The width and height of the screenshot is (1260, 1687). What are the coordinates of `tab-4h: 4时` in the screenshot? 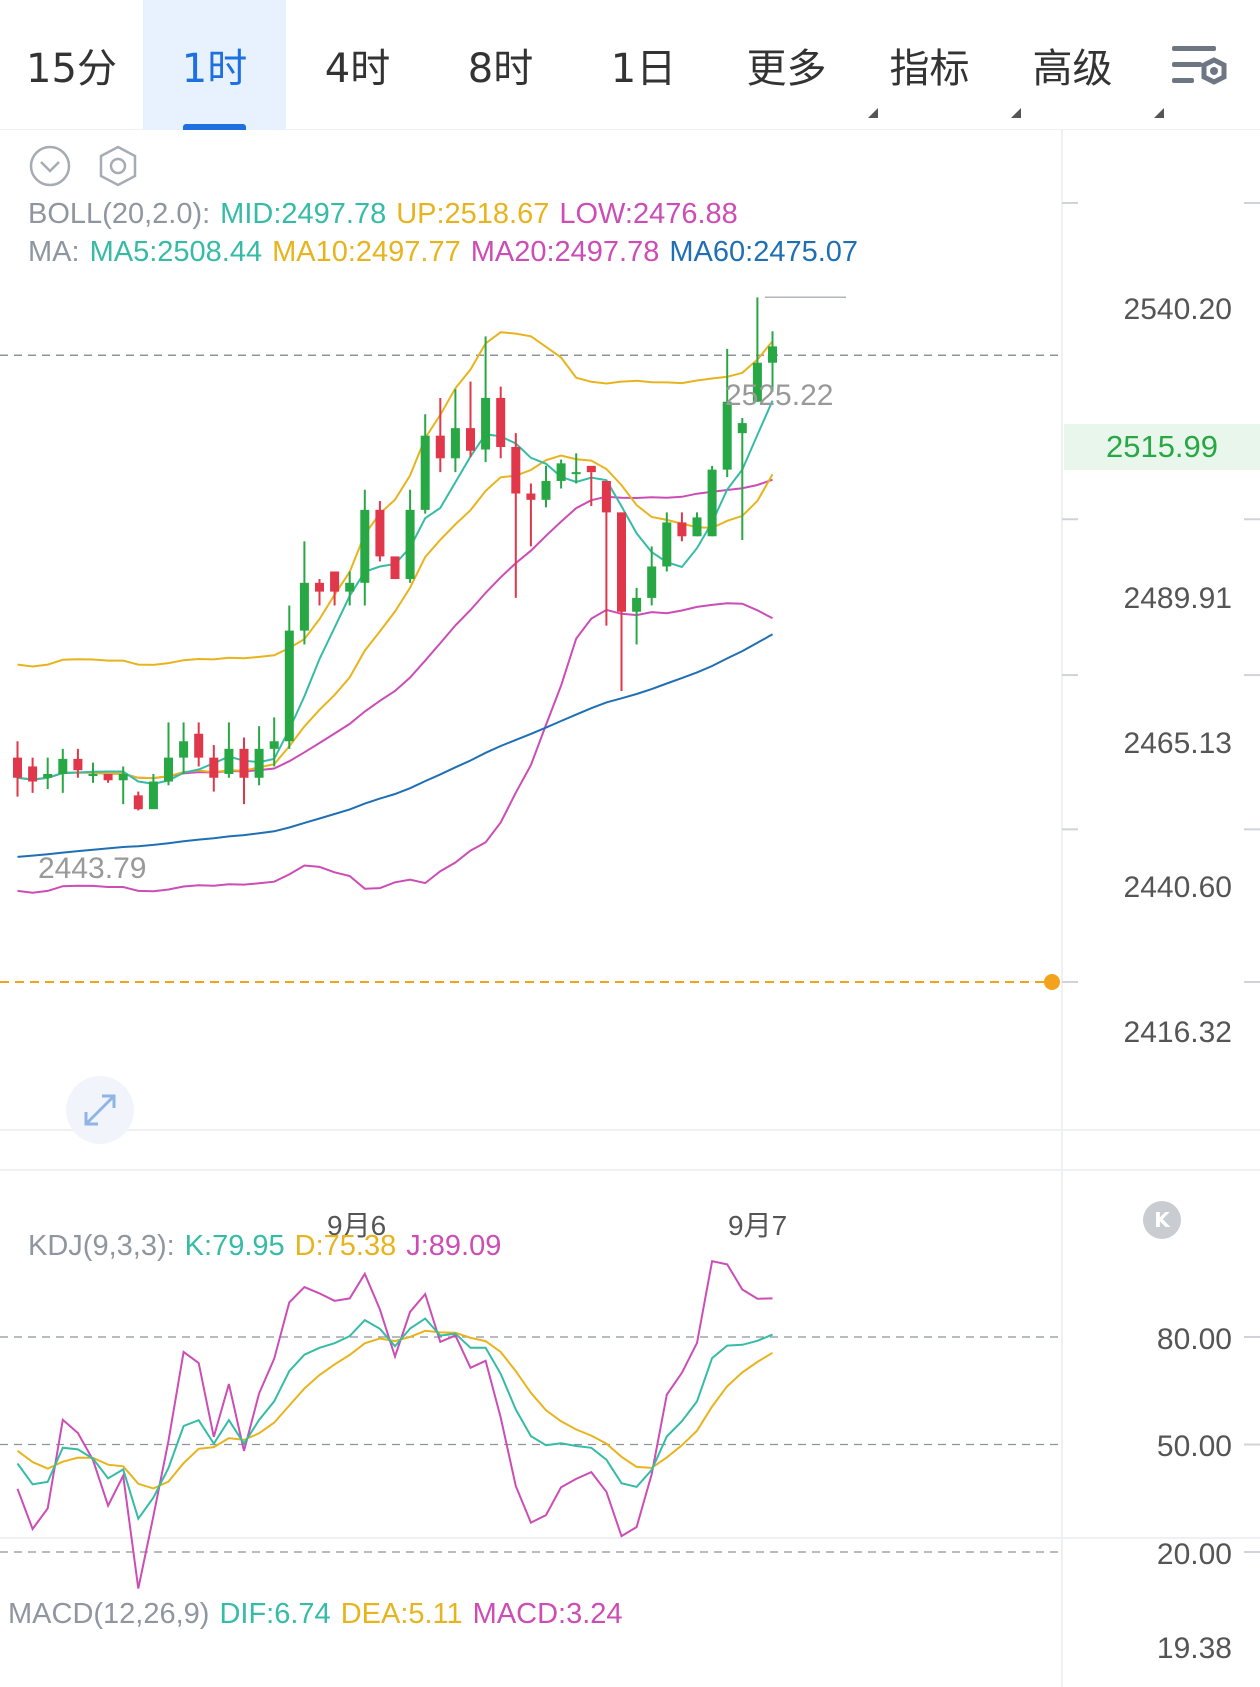 It's located at (357, 65).